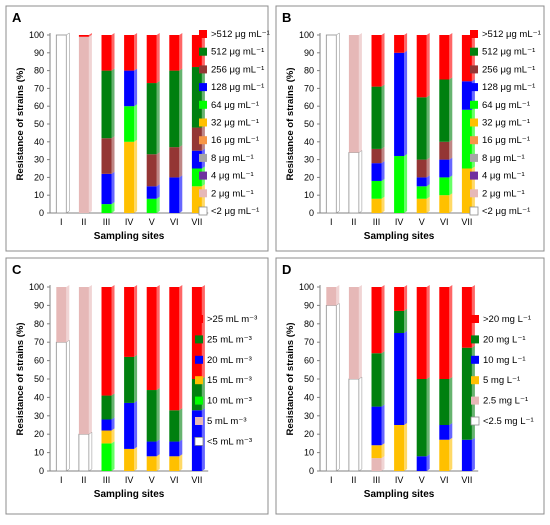  What do you see at coordinates (229, 380) in the screenshot?
I see `legend-label: 15 mL m⁻³` at bounding box center [229, 380].